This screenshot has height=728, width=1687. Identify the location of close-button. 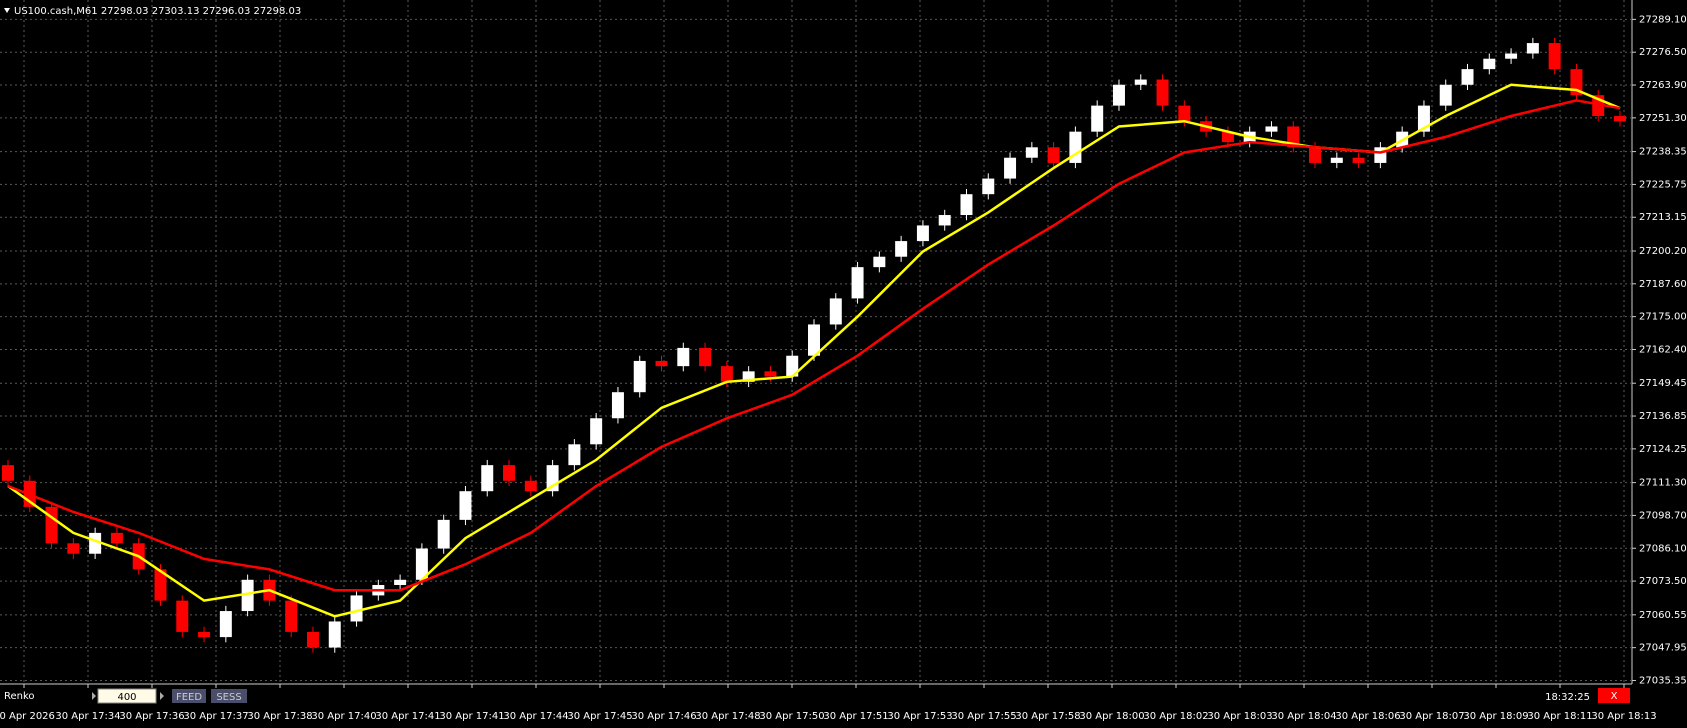
(1614, 695).